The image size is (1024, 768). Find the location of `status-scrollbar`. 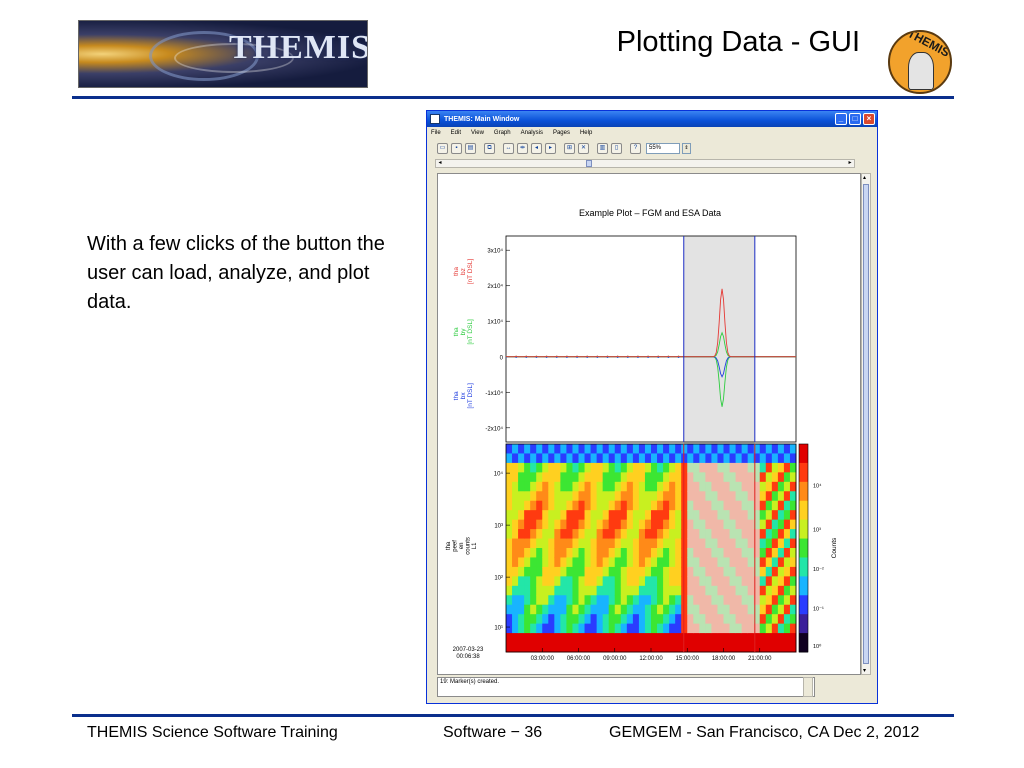

status-scrollbar is located at coordinates (808, 687).